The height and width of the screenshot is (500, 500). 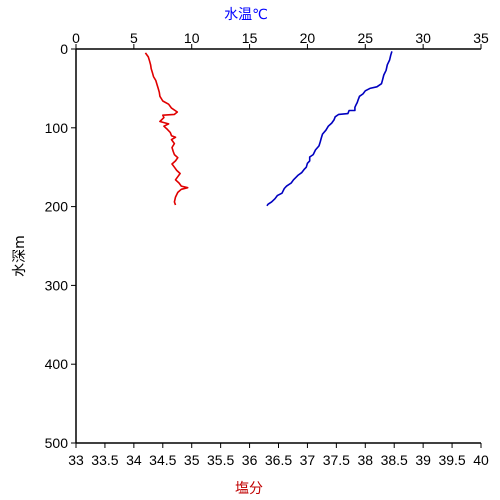 What do you see at coordinates (308, 38) in the screenshot?
I see `top-tick-label: 20` at bounding box center [308, 38].